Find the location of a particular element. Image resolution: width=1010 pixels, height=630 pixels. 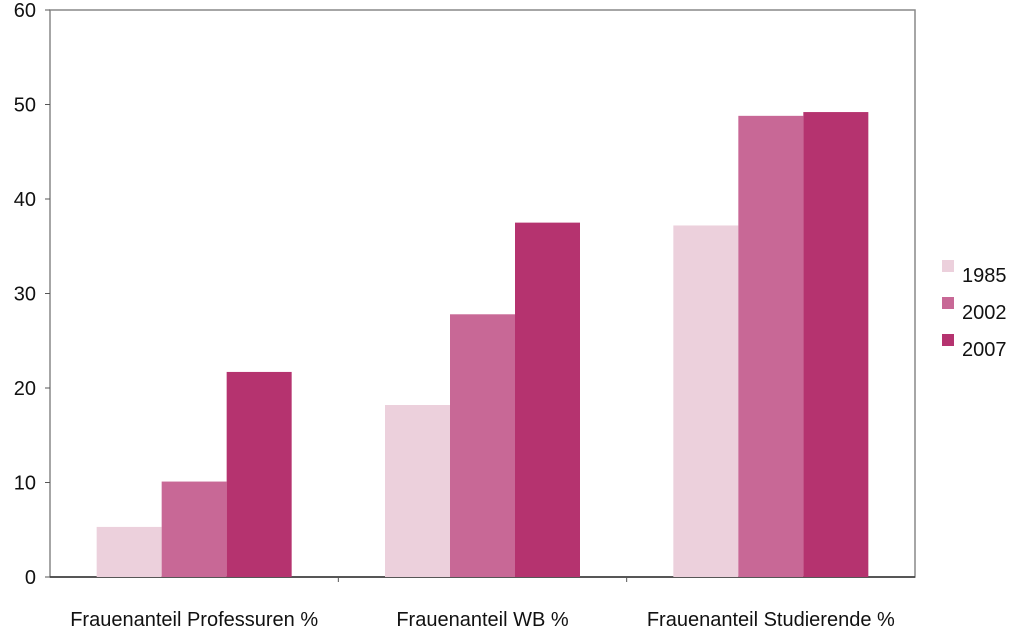

legend-label: 2002 is located at coordinates (984, 313).